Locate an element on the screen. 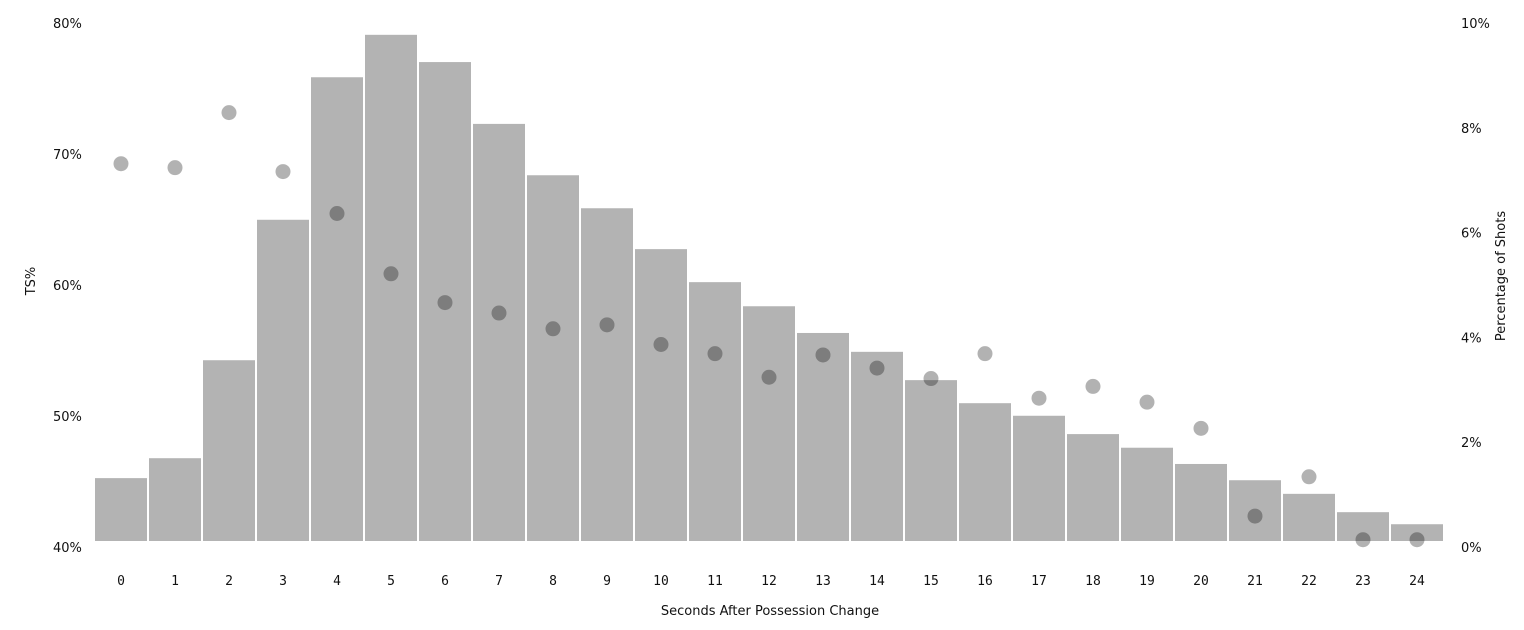 This screenshot has height=630, width=1524. x-tick-label: 12 is located at coordinates (769, 581).